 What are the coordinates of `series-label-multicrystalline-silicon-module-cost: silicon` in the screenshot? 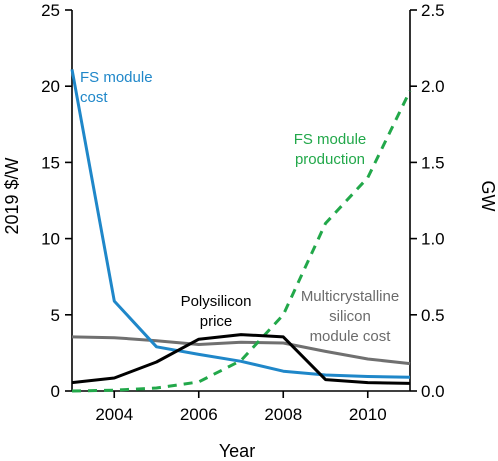 It's located at (350, 316).